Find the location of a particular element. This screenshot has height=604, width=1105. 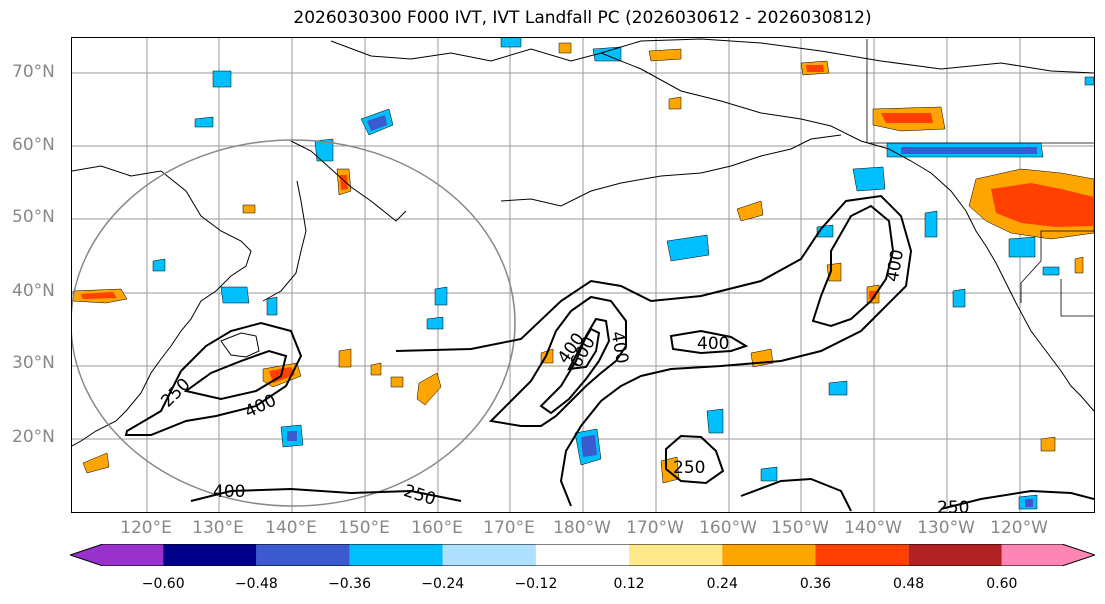

political-borders is located at coordinates (980, 178).